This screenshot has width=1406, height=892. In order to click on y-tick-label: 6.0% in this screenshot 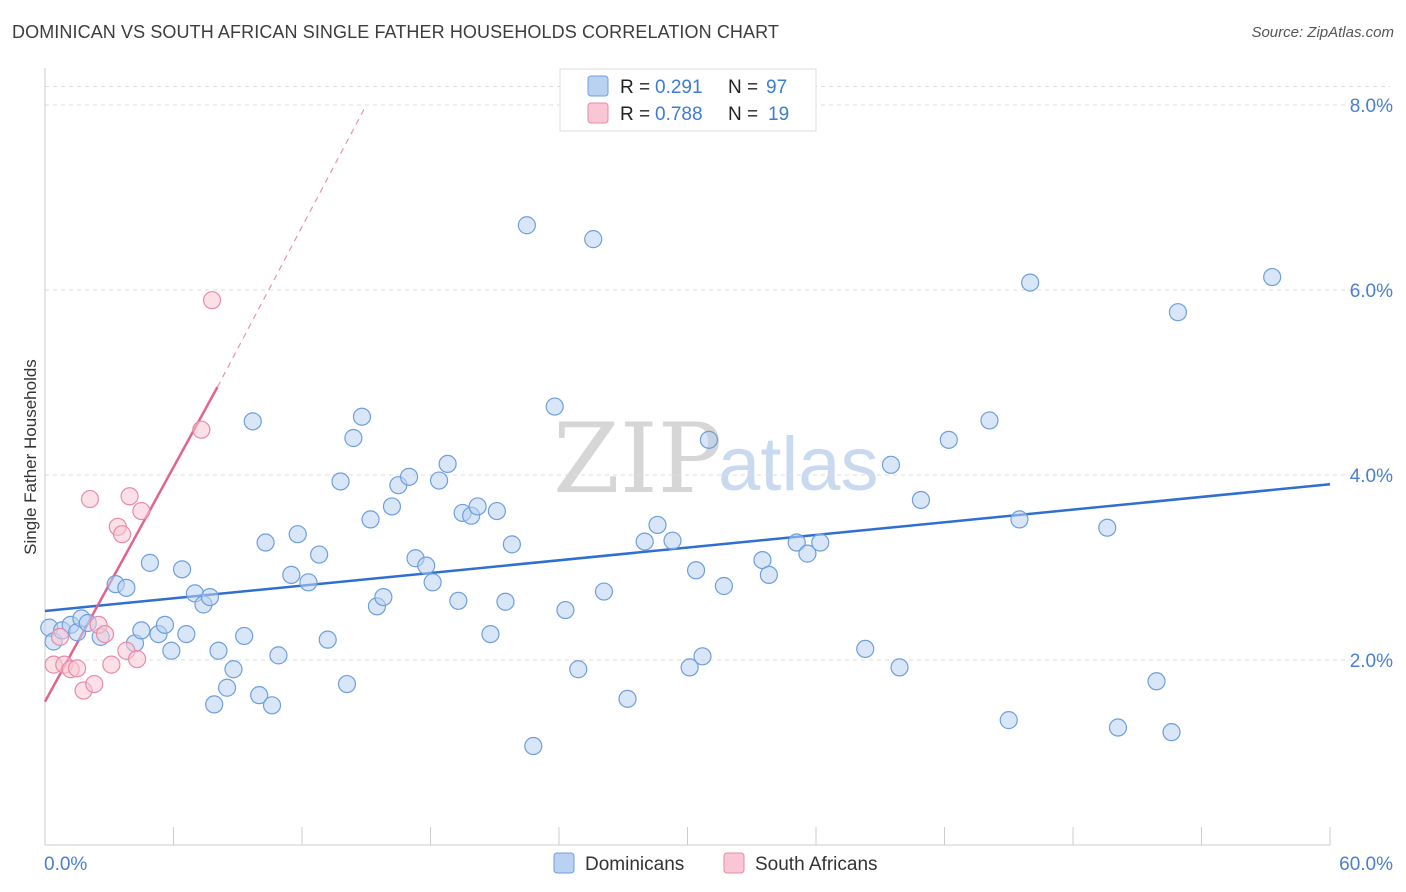, I will do `click(1371, 291)`.